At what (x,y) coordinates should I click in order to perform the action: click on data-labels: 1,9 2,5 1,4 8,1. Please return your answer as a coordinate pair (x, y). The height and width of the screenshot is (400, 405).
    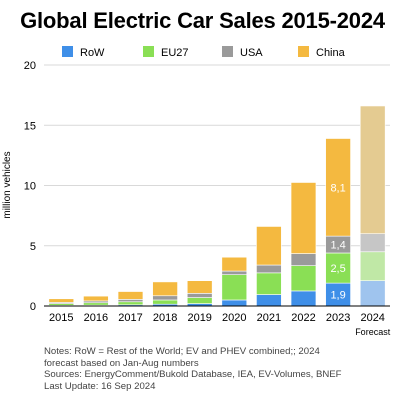
    Looking at the image, I should click on (337, 241).